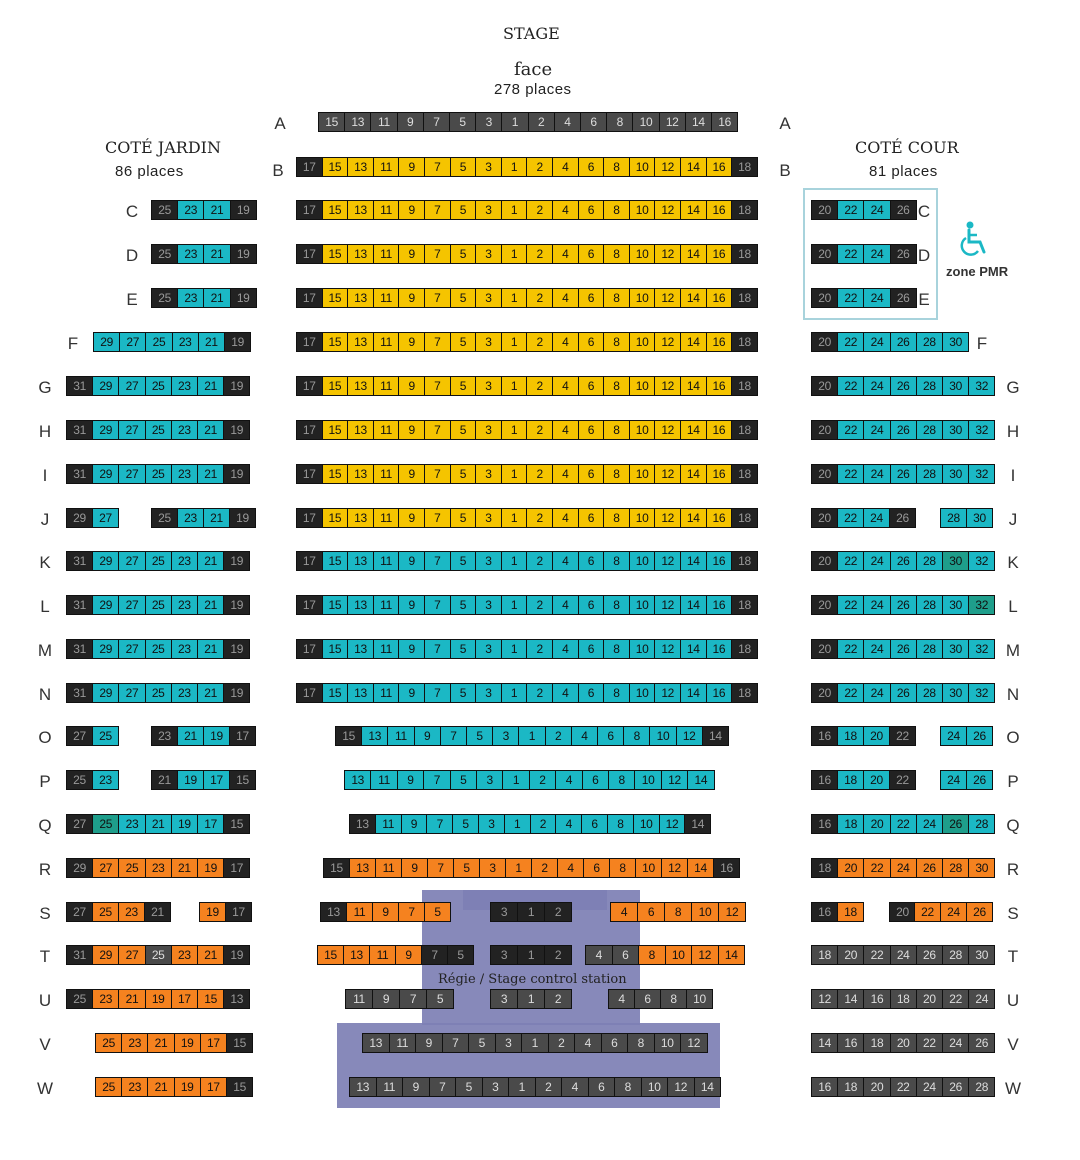  I want to click on seat-O-12: 12, so click(689, 736).